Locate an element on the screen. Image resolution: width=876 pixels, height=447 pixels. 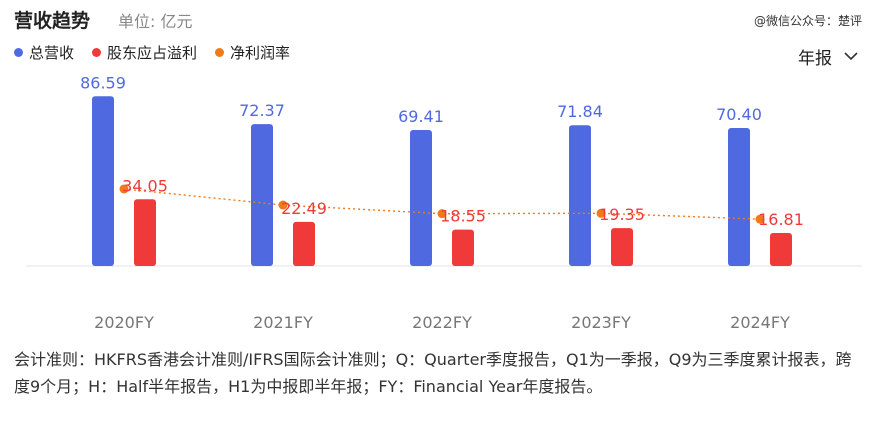
value-label-revenue-2023FY: 71.84 is located at coordinates (580, 111).